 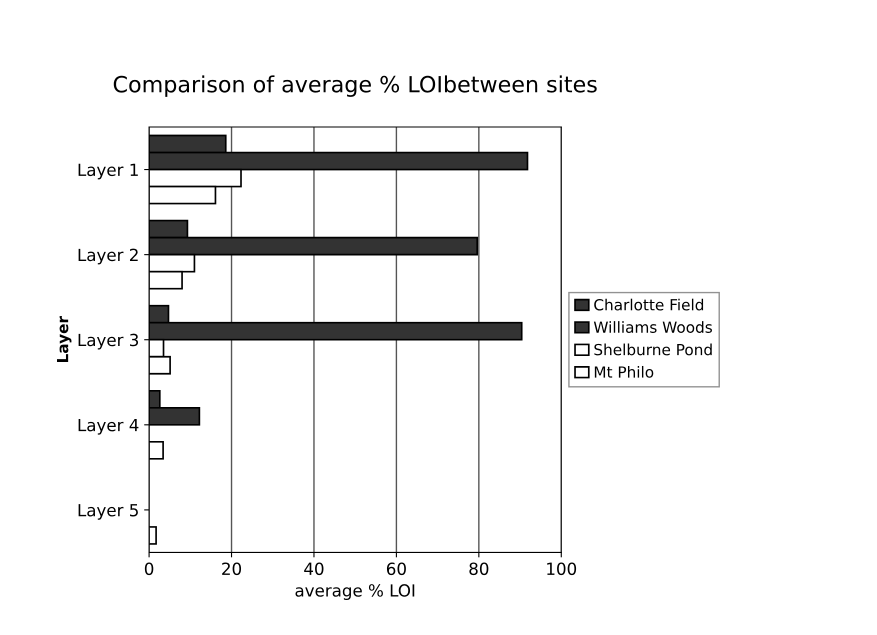 What do you see at coordinates (624, 372) in the screenshot?
I see `legend-label: Mt Philo` at bounding box center [624, 372].